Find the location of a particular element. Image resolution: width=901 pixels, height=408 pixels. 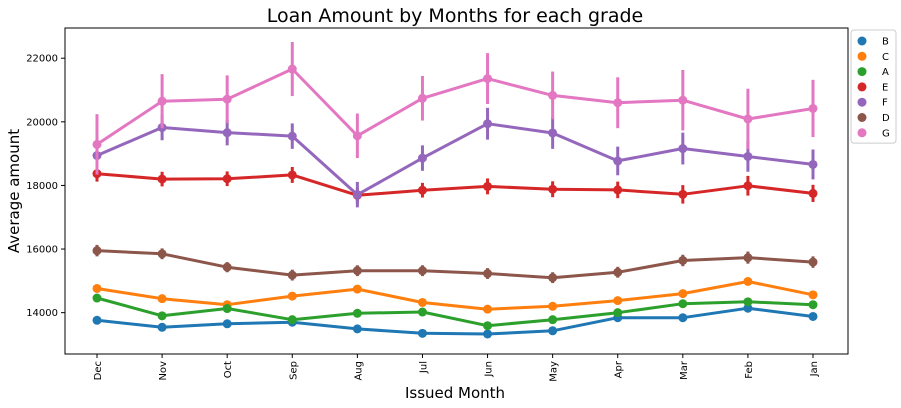

x-axis: Dec Nov Oct Sep Aug Jul Jun May Apr Mar Feb Jan is located at coordinates (456, 368).